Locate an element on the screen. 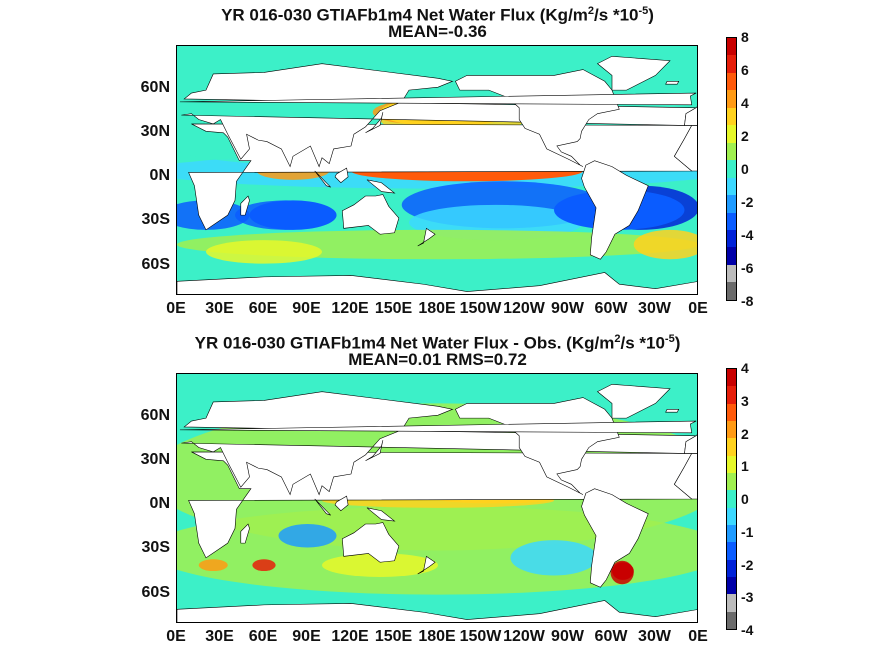 The height and width of the screenshot is (656, 875). land-eurasia is located at coordinates (438, 443).